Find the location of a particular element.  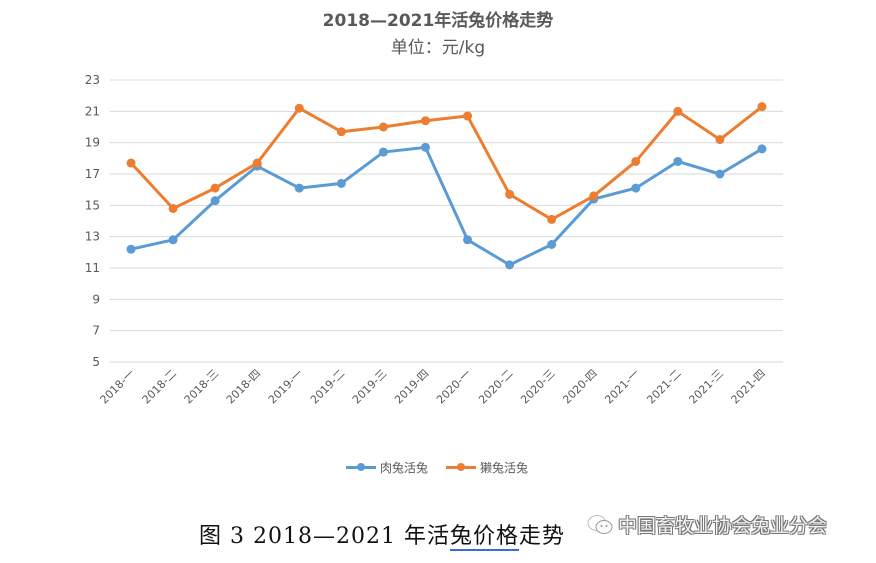

legend-item-rex-rabbit: 獭兔活兔 is located at coordinates (487, 467).